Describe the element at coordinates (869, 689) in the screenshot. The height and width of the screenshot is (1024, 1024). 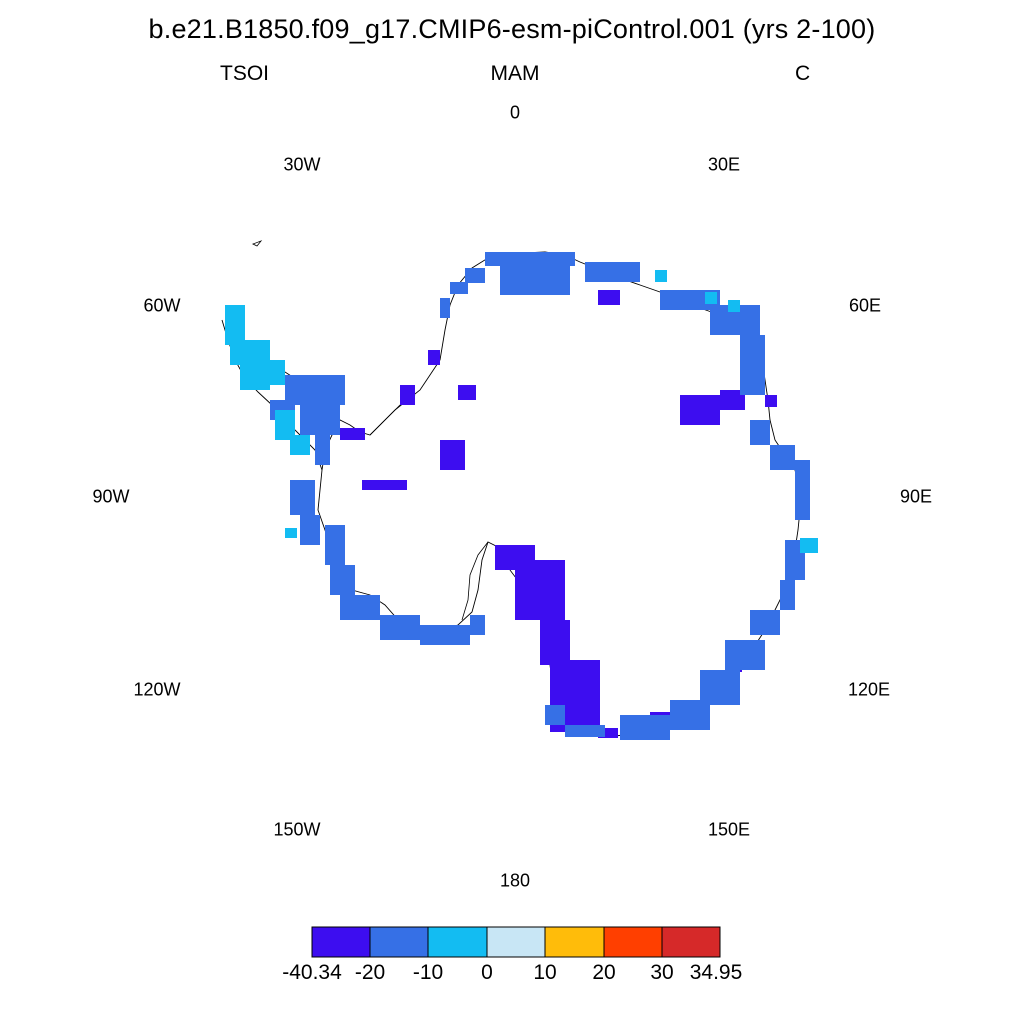
I see `lon-label-120e: 120E` at that location.